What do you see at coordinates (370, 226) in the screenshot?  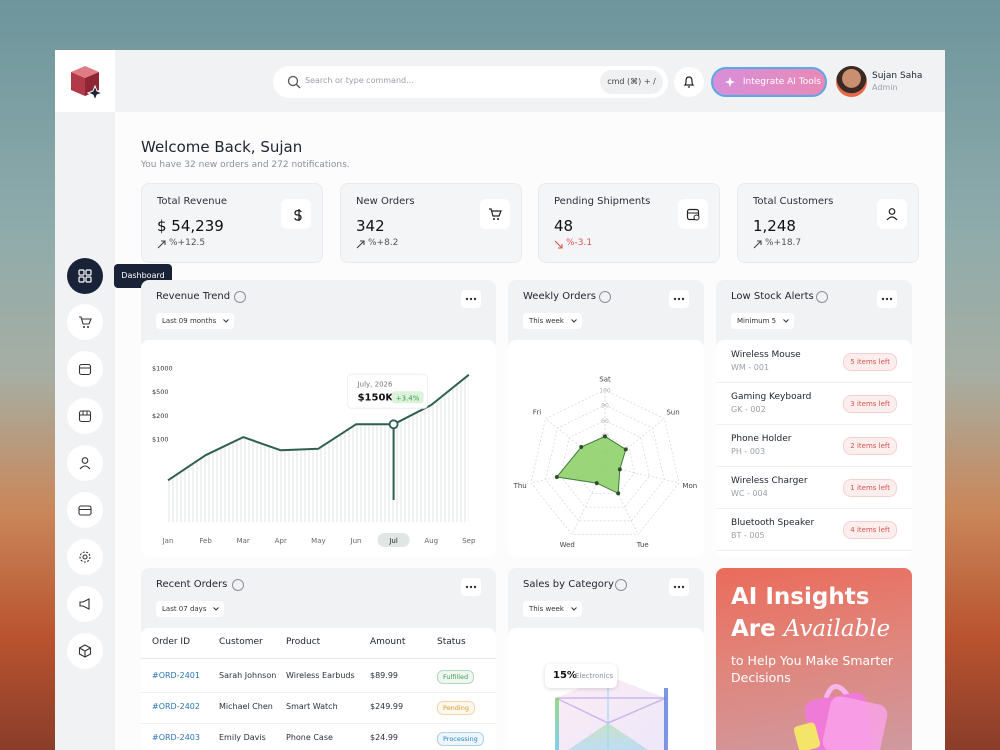 I see `stat-value: 342` at bounding box center [370, 226].